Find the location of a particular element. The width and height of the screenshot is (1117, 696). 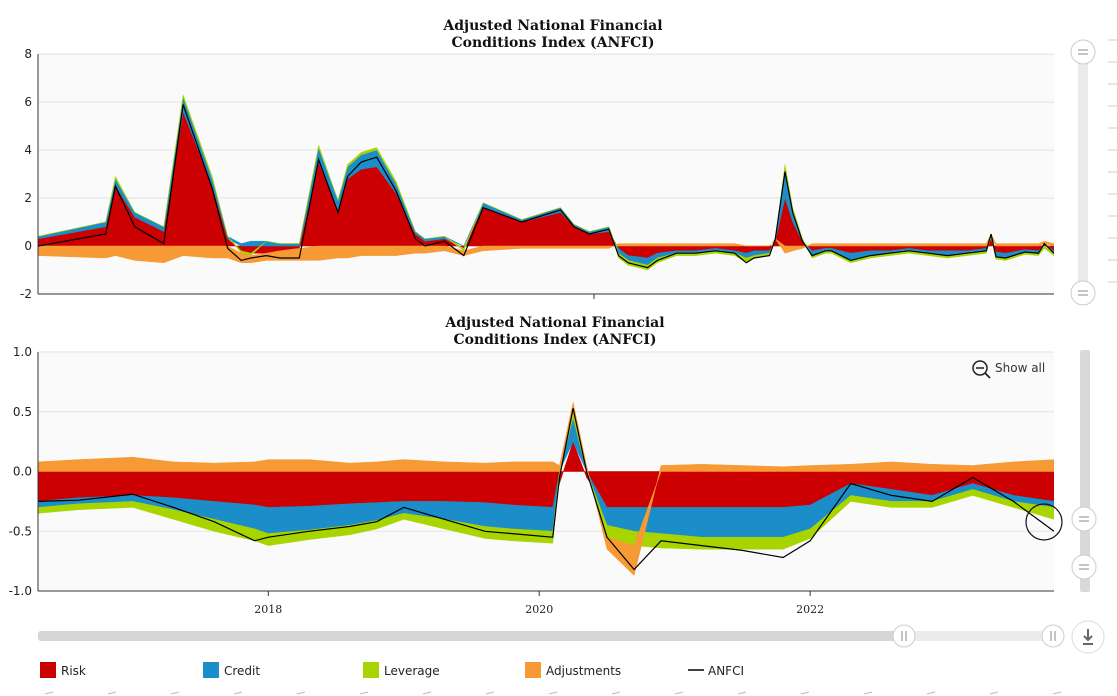

x-tick-label: 2020 is located at coordinates (539, 609).